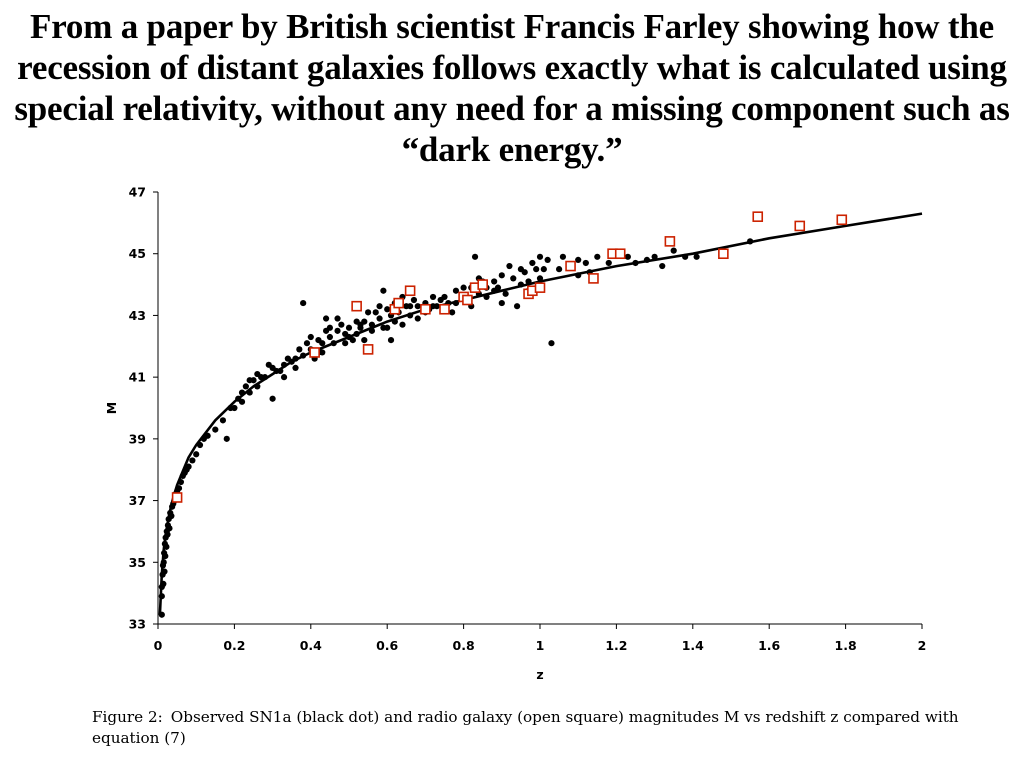  What do you see at coordinates (137, 500) in the screenshot?
I see `y-tick-label: 37` at bounding box center [137, 500].